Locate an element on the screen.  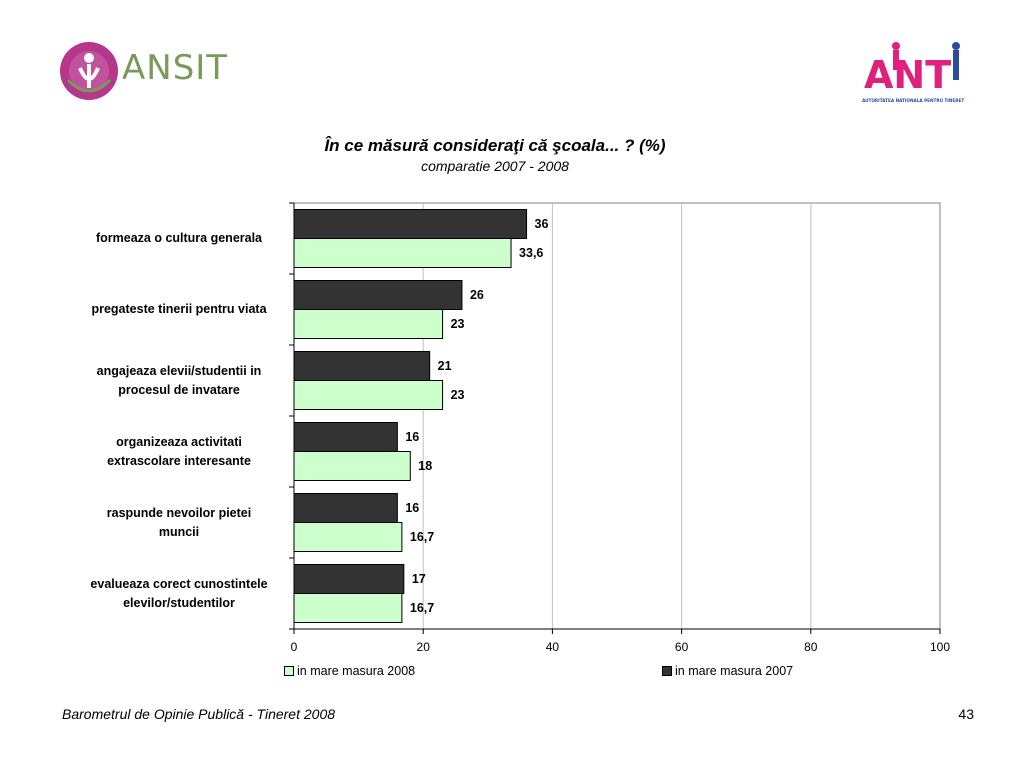
category-label: formeaza o cultura generala is located at coordinates (179, 238).